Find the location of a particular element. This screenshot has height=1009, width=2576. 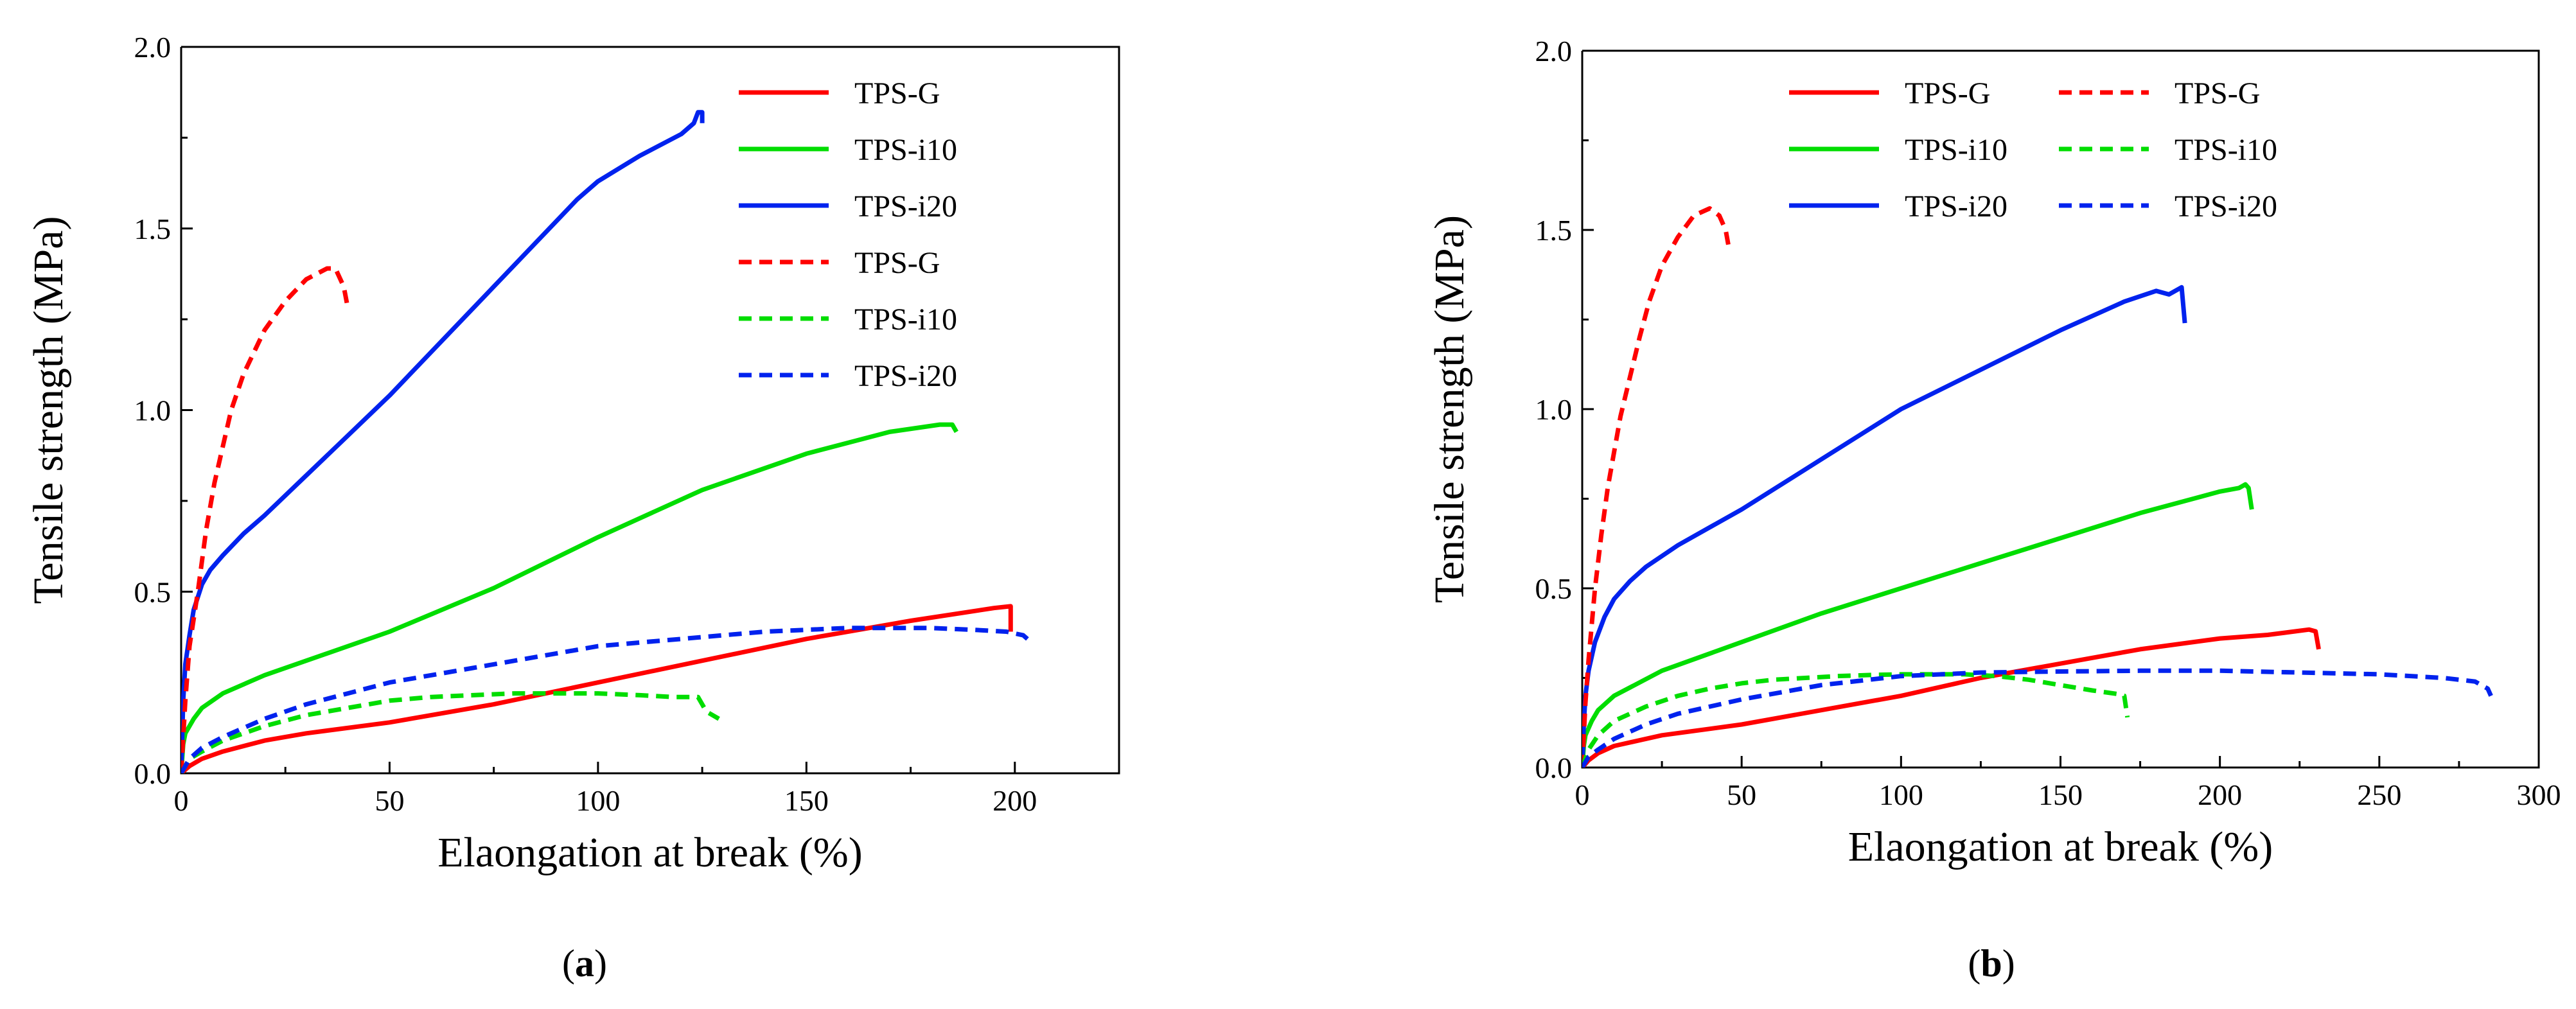

panel-label: (b) is located at coordinates (1991, 963).